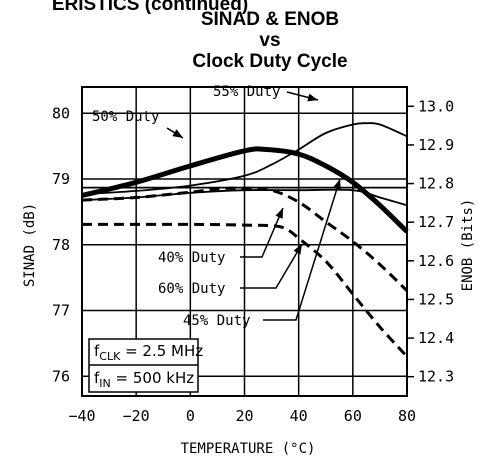 This screenshot has width=481, height=461. I want to click on y2-tick-label: 12.5, so click(436, 299).